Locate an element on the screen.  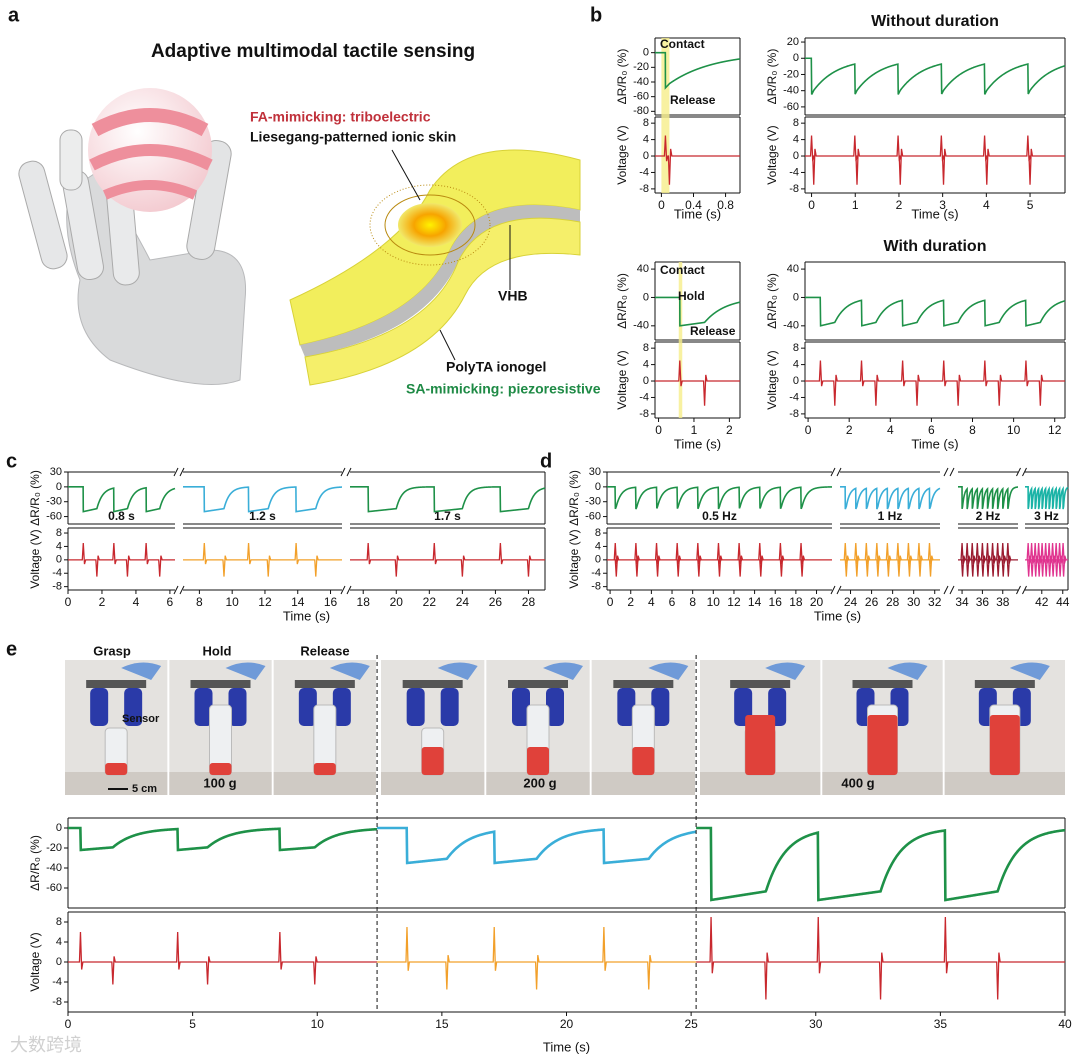
x-tick-label: 4 is located at coordinates (136, 602).